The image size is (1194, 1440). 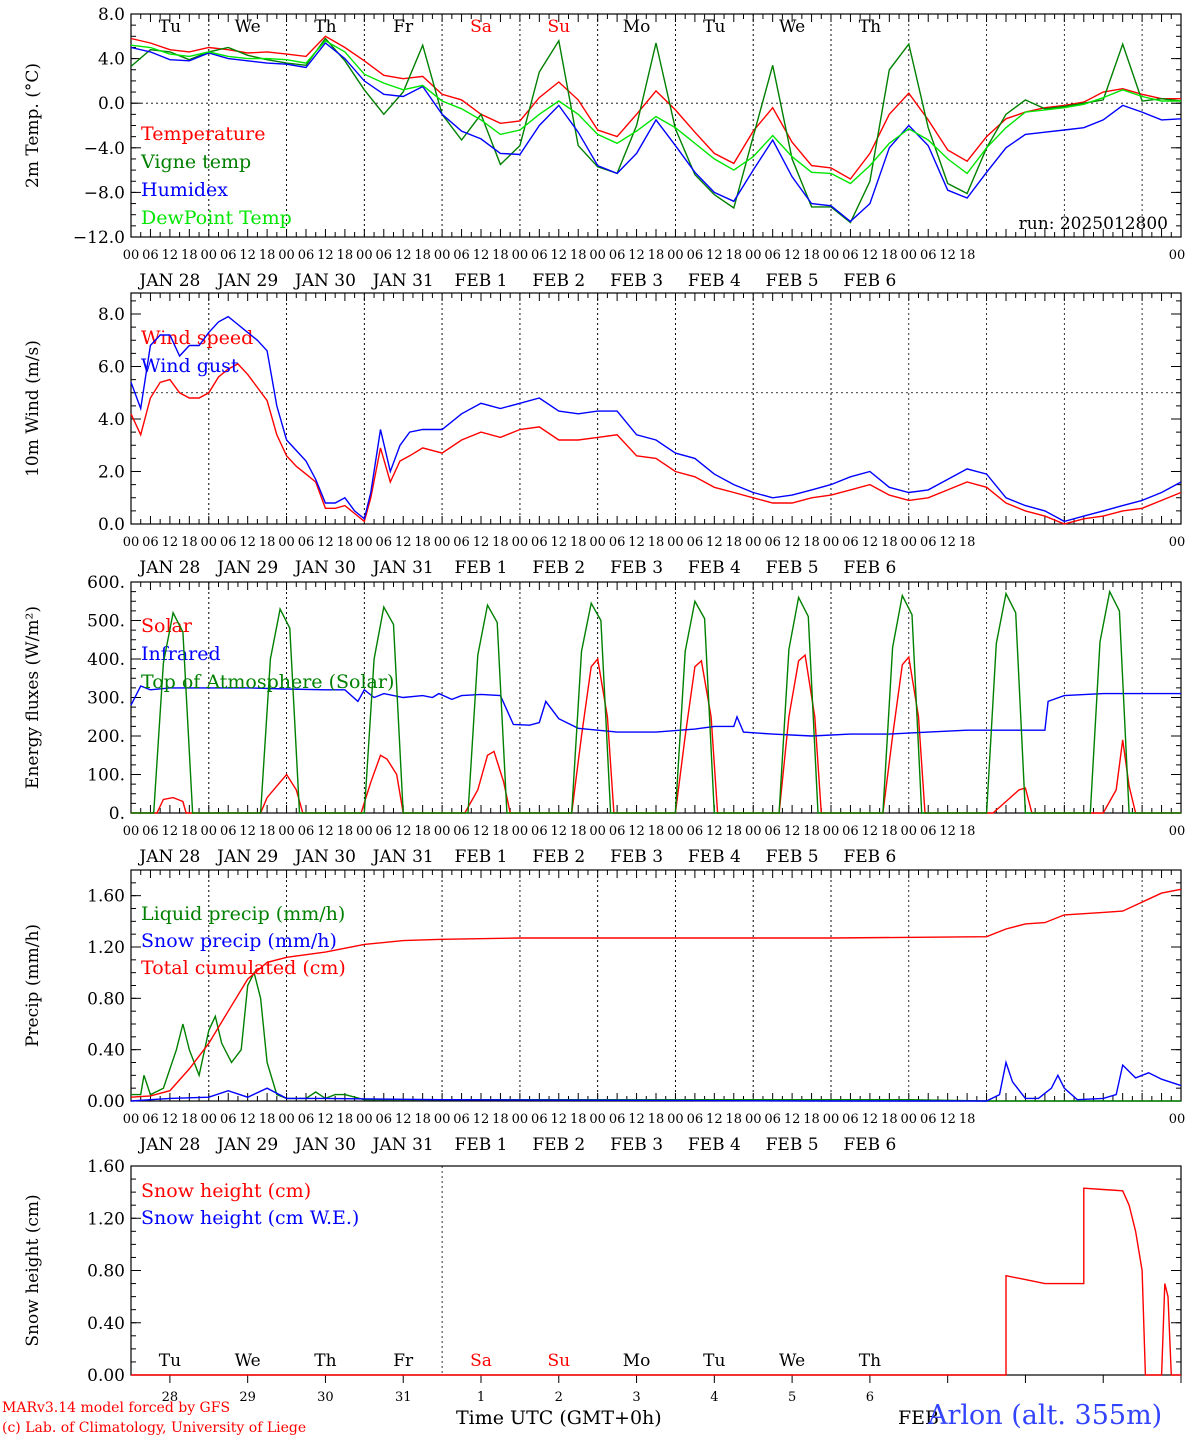 I want to click on y-tick-label: 0.0, so click(x=111, y=104).